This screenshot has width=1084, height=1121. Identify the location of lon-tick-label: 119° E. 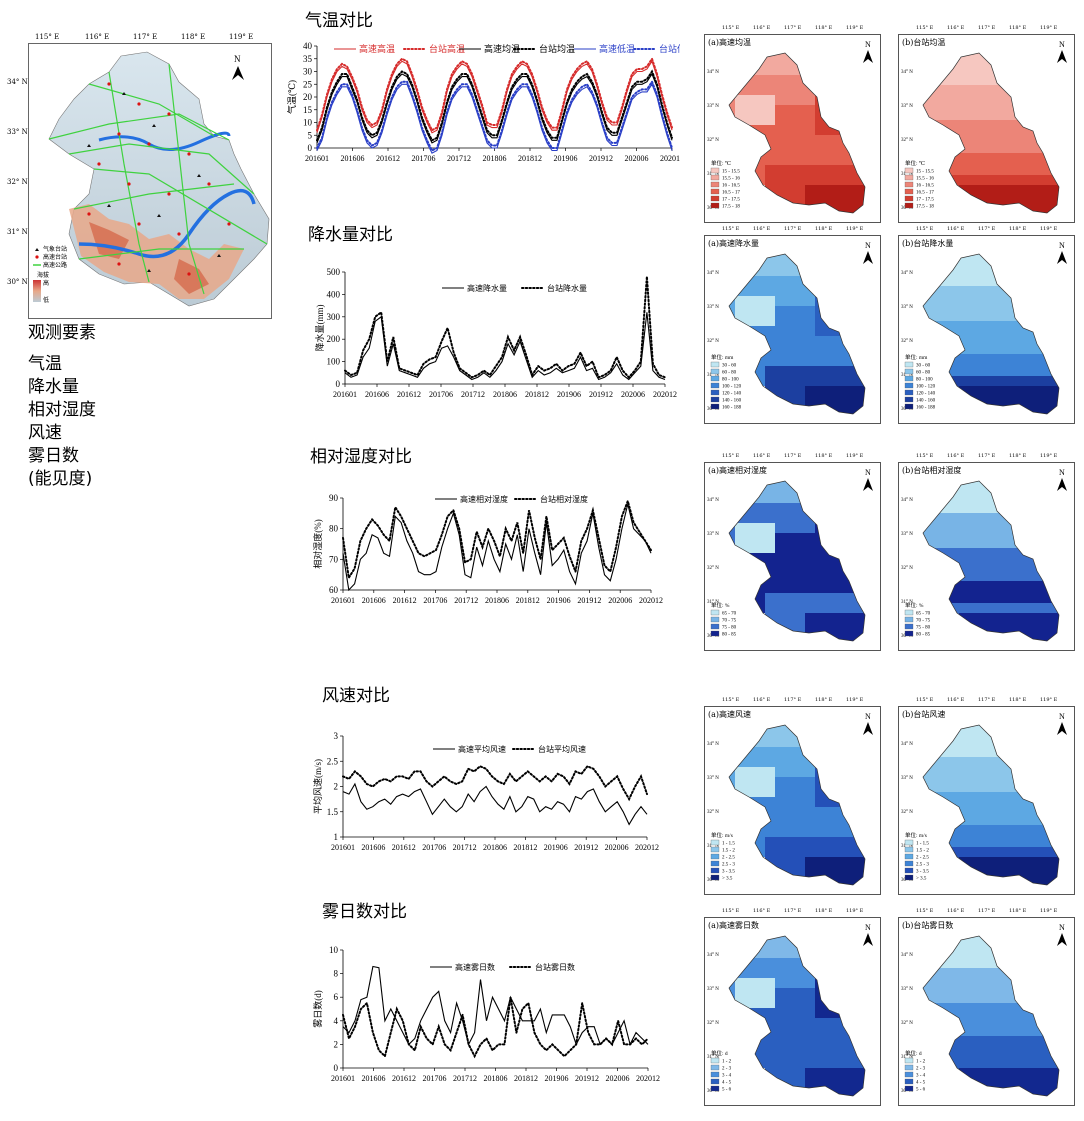
(1049, 456).